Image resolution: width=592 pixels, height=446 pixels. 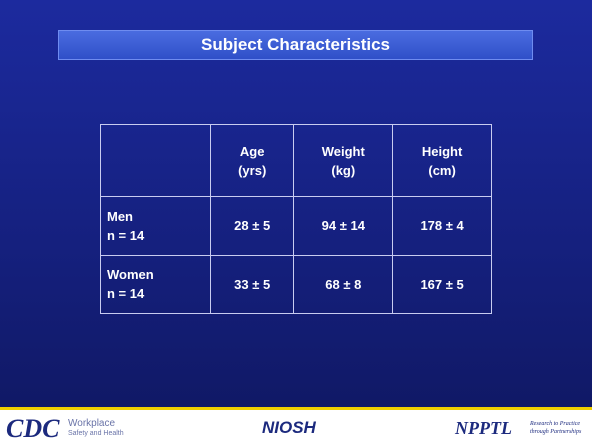 What do you see at coordinates (33, 428) in the screenshot?
I see `cdc-logo: CDC` at bounding box center [33, 428].